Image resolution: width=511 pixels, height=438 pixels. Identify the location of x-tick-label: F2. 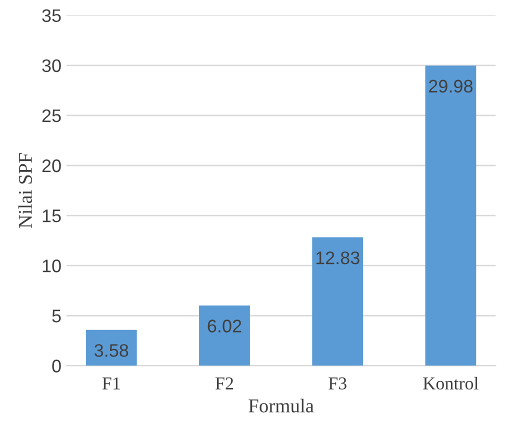
(224, 383).